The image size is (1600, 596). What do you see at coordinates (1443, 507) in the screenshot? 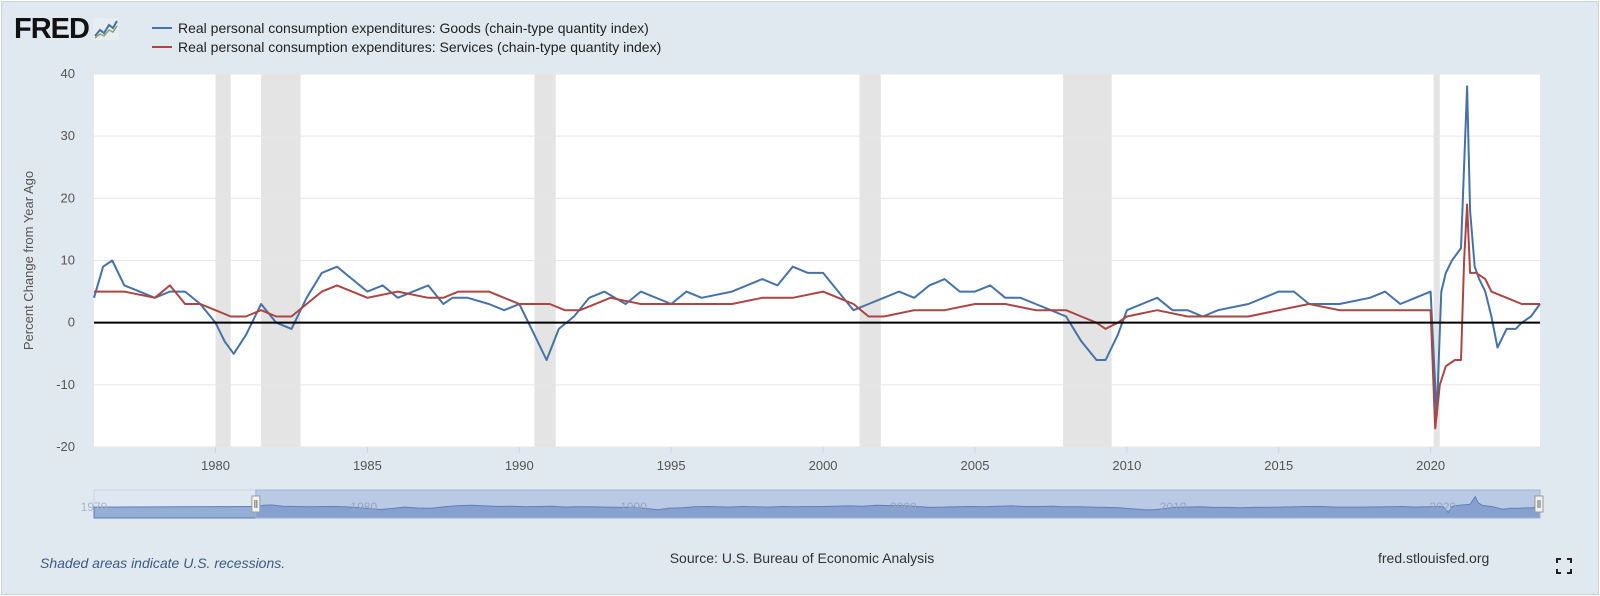
I see `navigator-label: 2020` at bounding box center [1443, 507].